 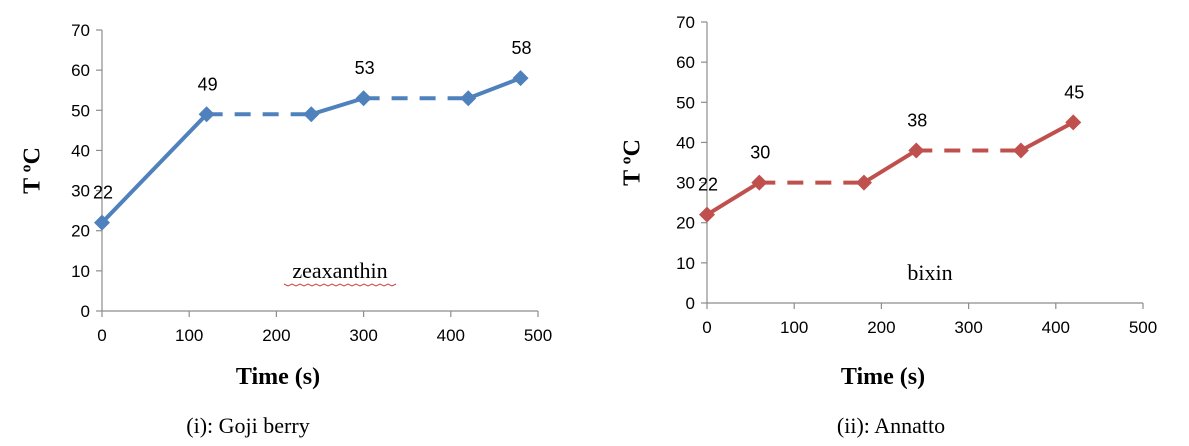 What do you see at coordinates (522, 48) in the screenshot?
I see `data-label: 58` at bounding box center [522, 48].